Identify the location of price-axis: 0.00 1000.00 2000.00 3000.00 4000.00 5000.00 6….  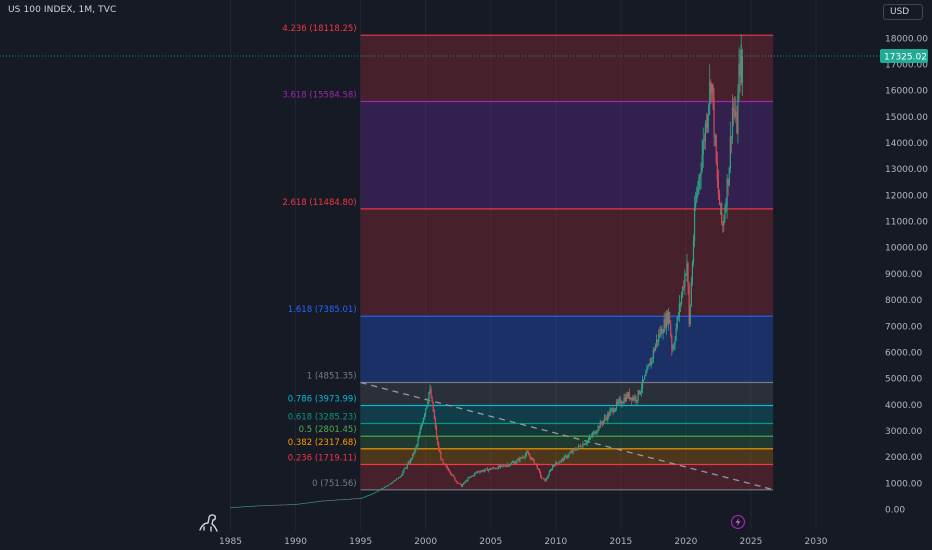
(906, 274).